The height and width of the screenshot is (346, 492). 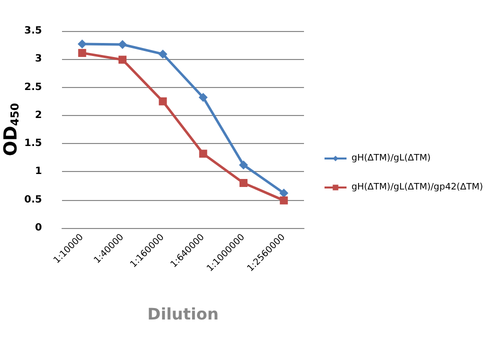 I want to click on y-tick-label: 3.5, so click(x=33, y=31).